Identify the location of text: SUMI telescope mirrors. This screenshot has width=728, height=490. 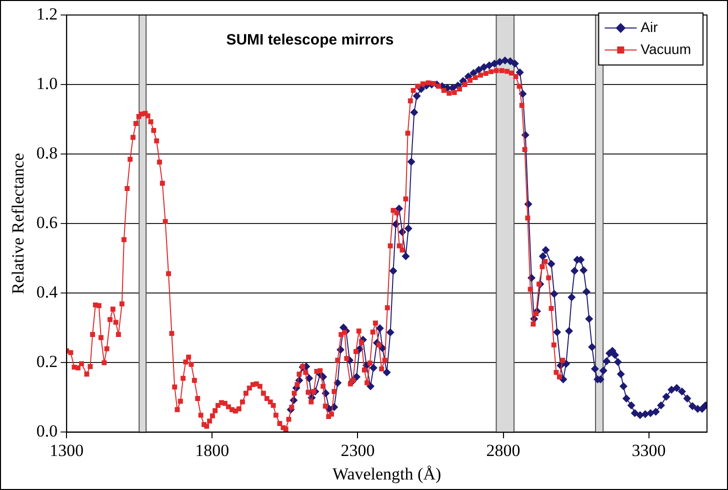
(310, 40).